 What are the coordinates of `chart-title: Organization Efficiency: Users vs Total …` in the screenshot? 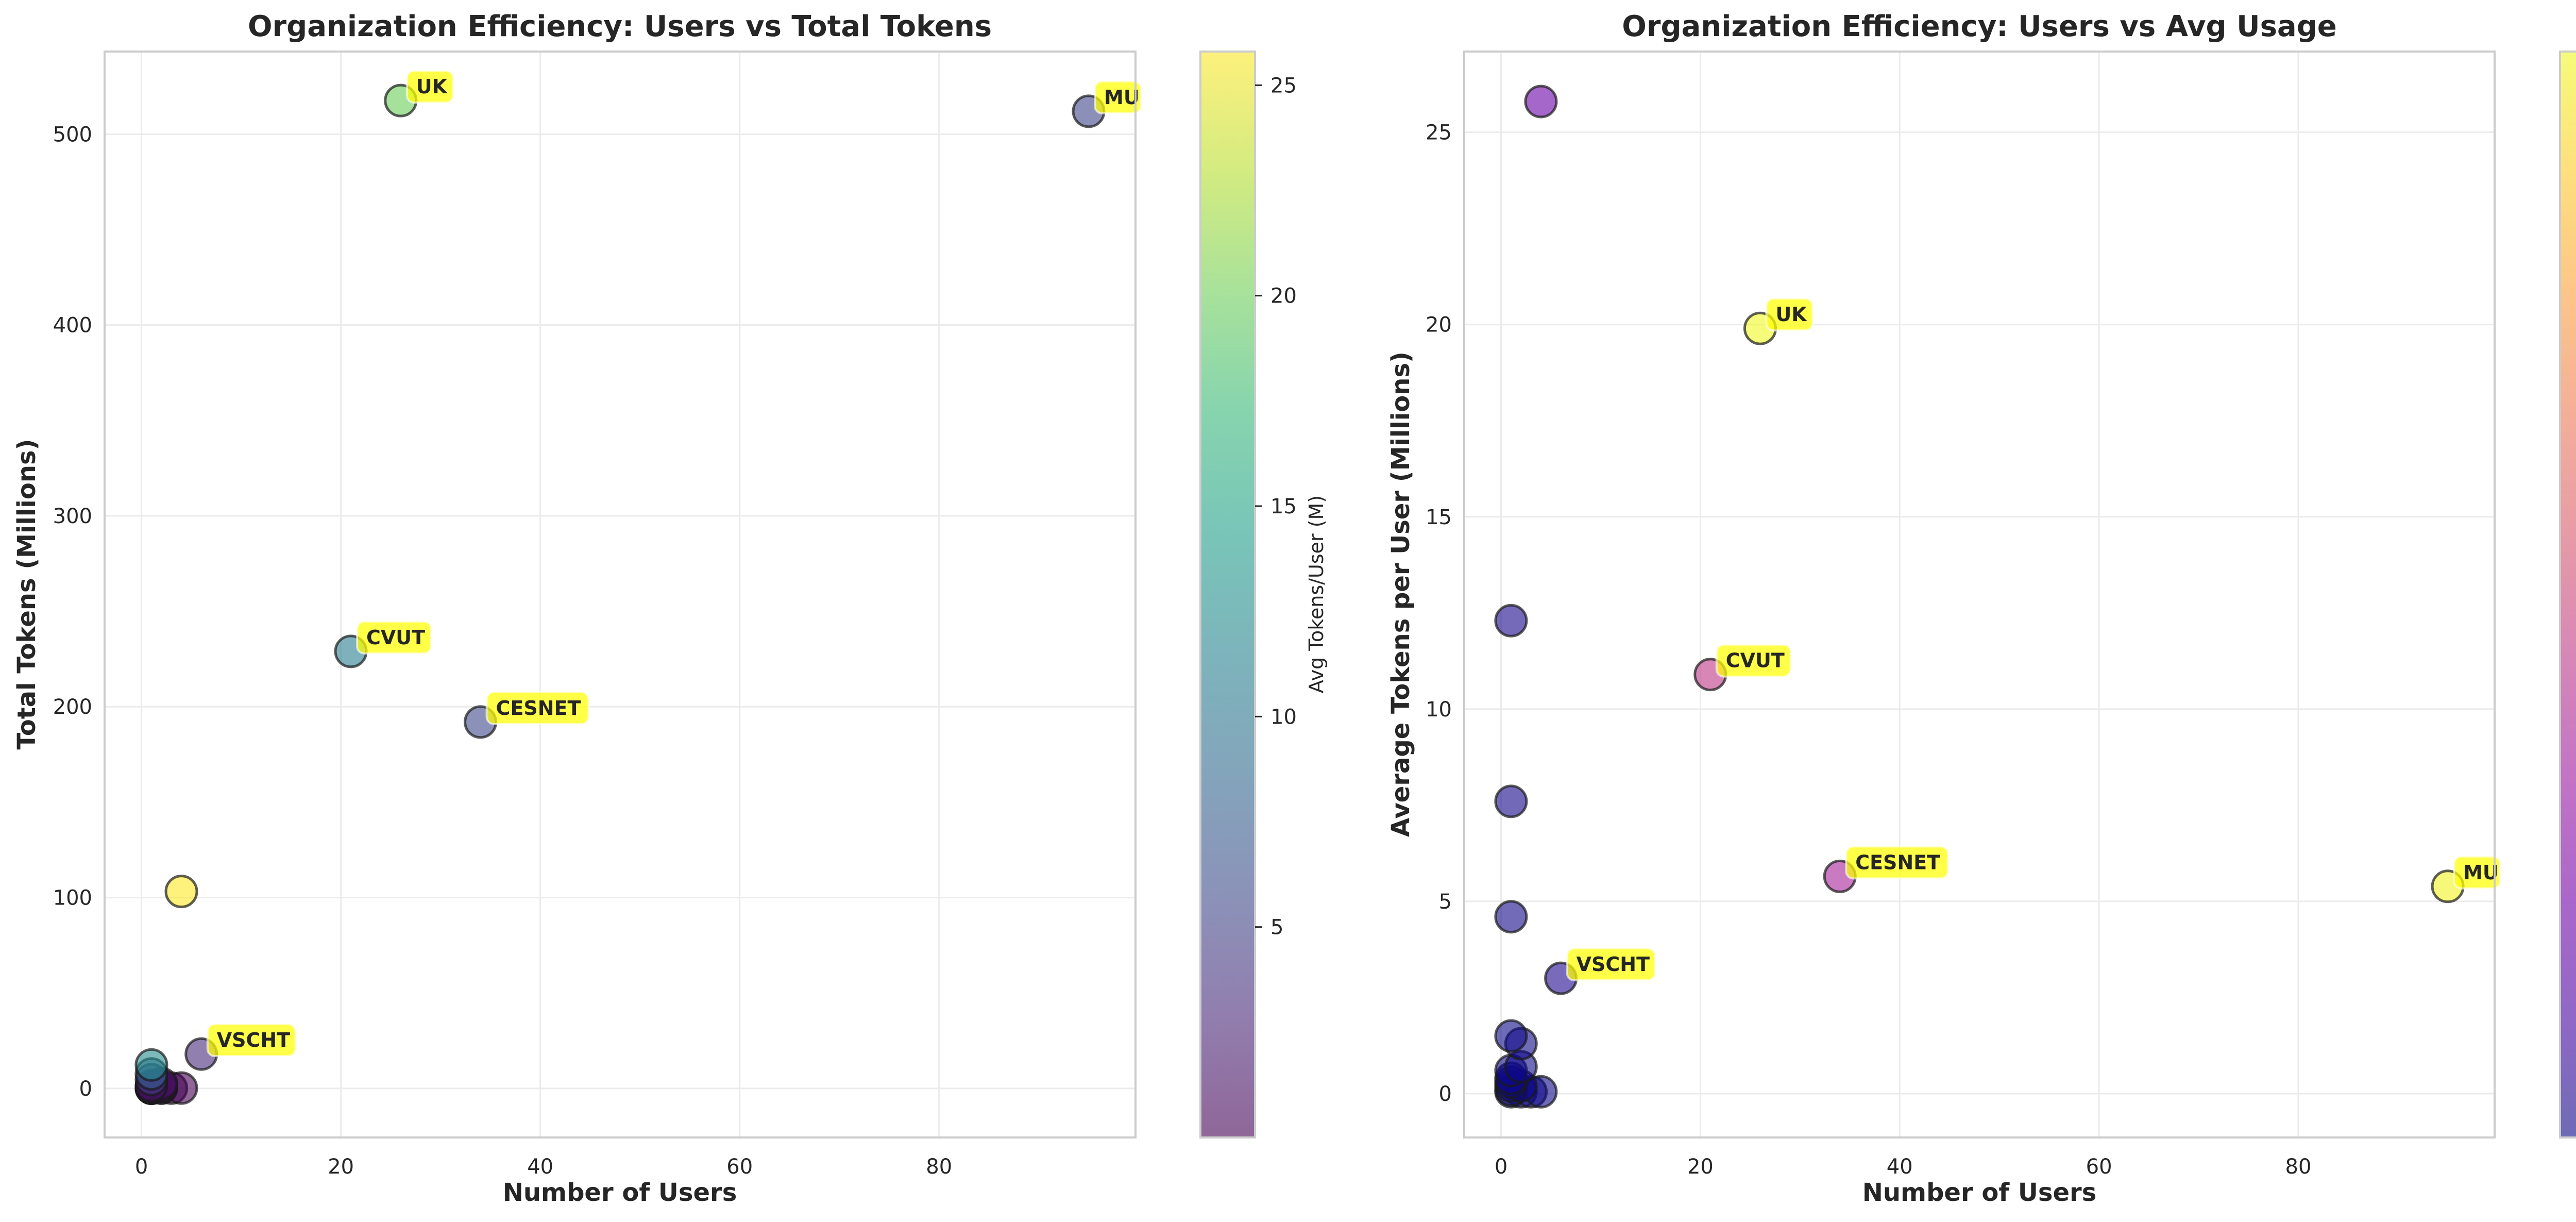 It's located at (620, 26).